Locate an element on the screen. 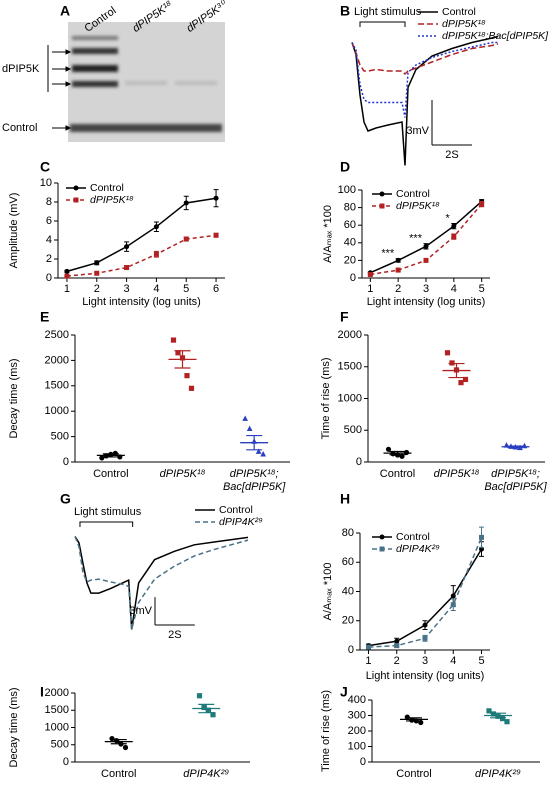 This screenshot has width=560, height=800. y-tick-label: 20 is located at coordinates (350, 260).